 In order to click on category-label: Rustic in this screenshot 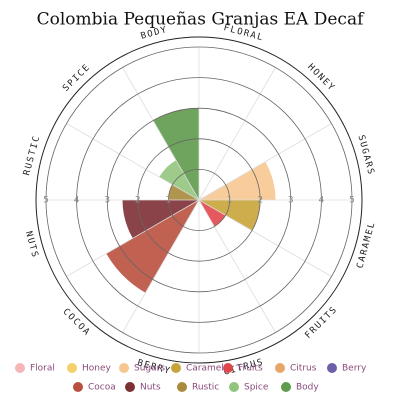, I will do `click(32, 155)`.